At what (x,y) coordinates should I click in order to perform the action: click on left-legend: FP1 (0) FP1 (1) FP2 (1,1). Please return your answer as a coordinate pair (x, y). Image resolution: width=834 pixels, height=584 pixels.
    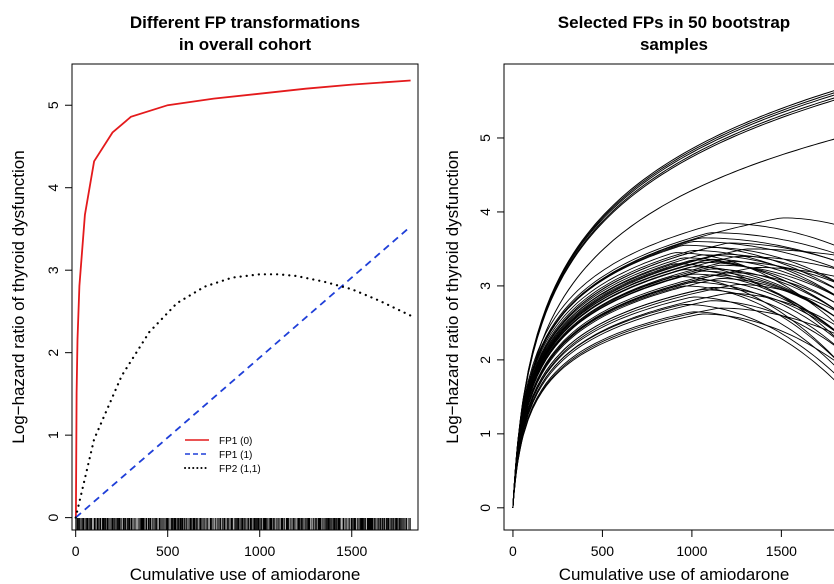
    Looking at the image, I should click on (222, 455).